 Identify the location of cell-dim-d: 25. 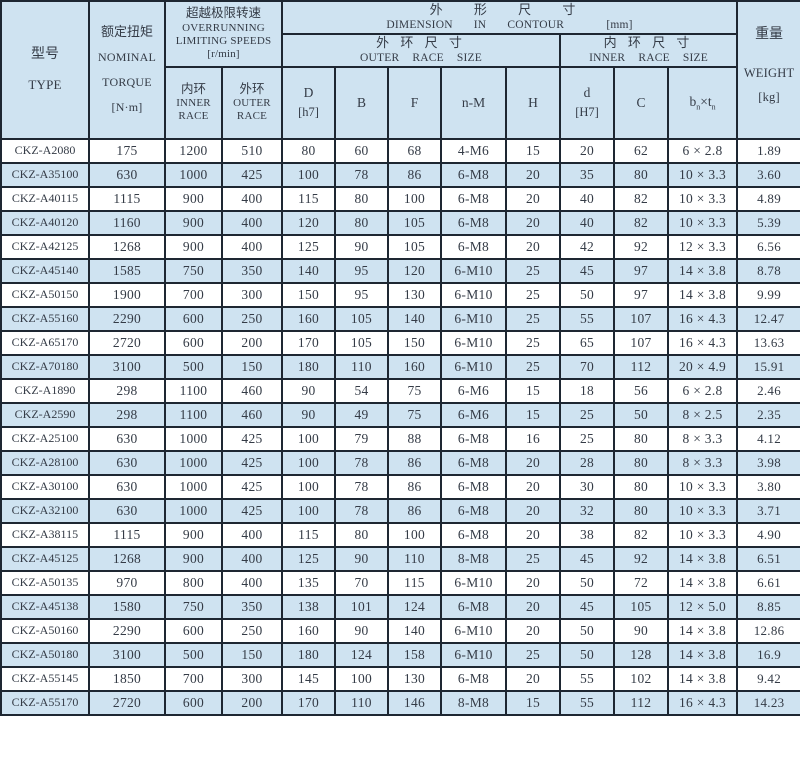
(587, 414).